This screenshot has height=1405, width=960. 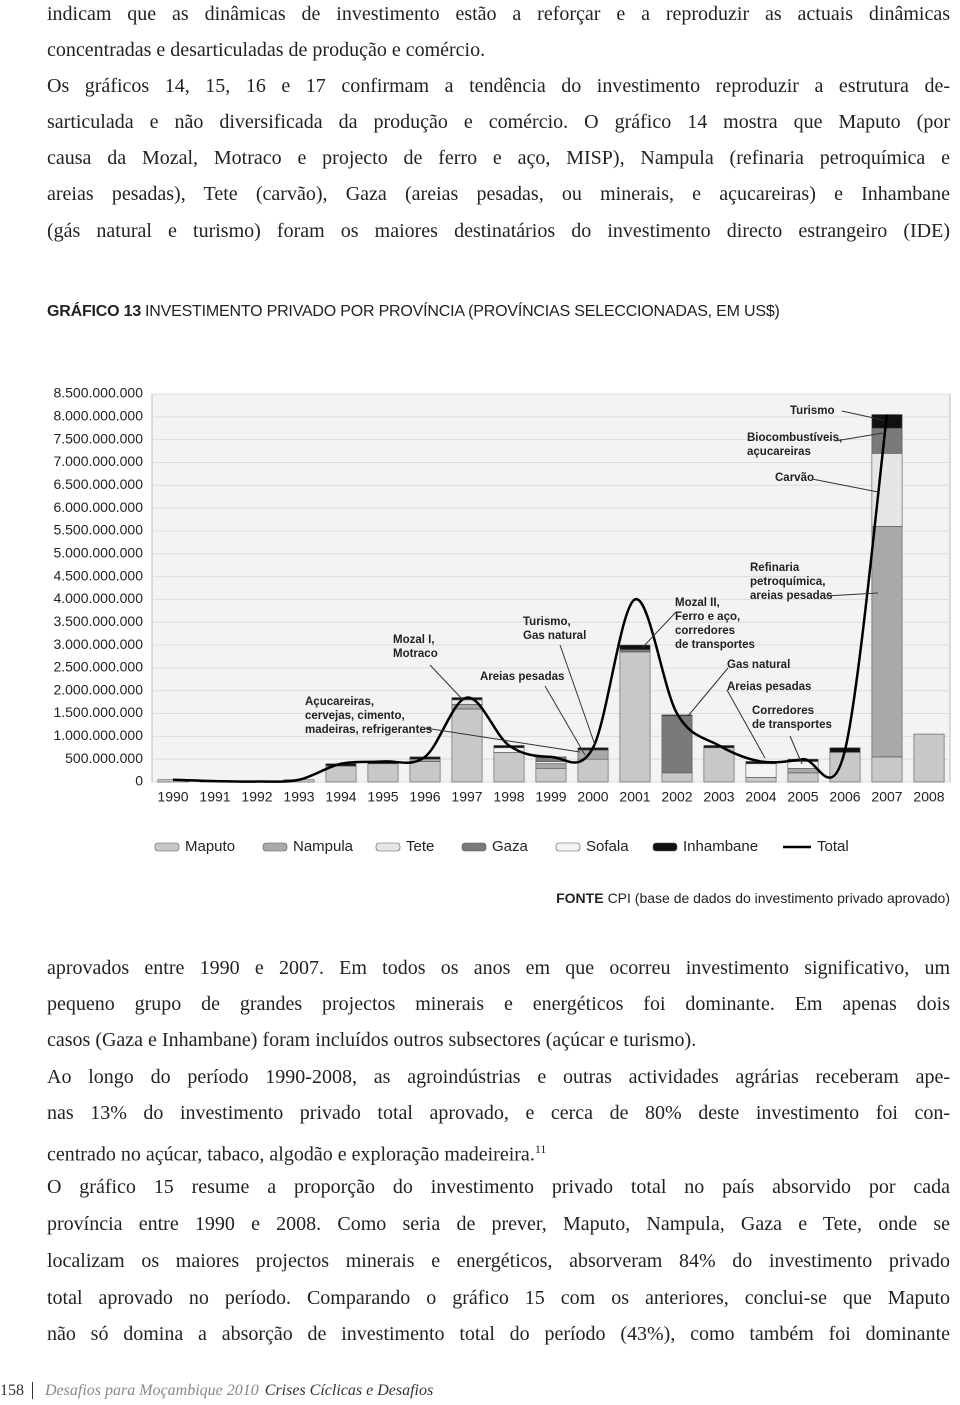 I want to click on annotation: Biocombustíveis,, so click(x=794, y=438).